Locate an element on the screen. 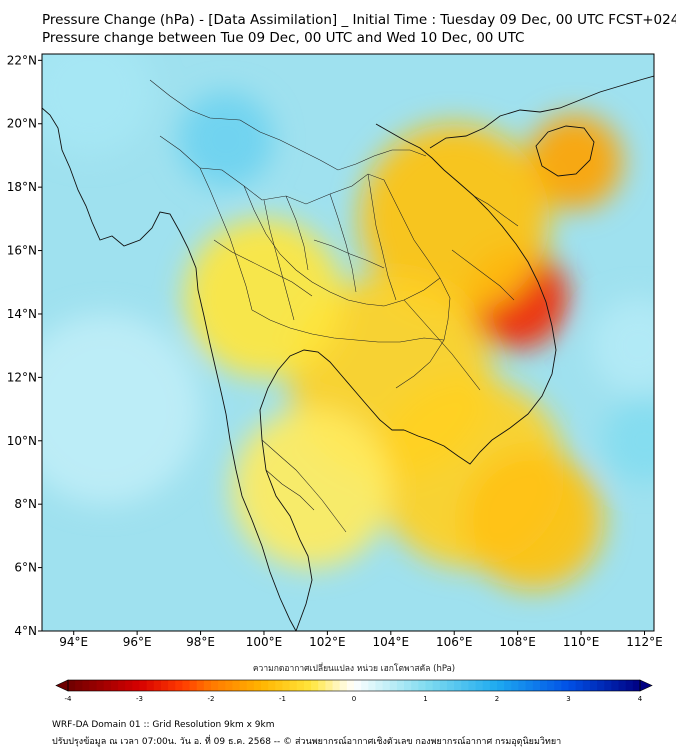 The image size is (676, 756). colorbar-frame is located at coordinates (354, 685).